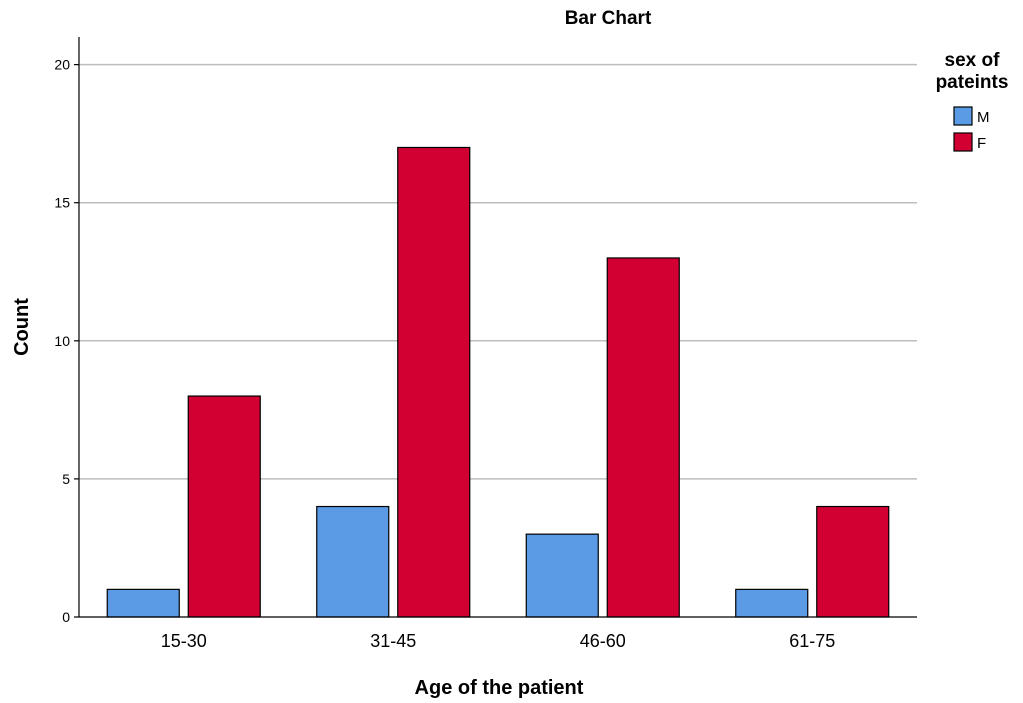  What do you see at coordinates (812, 641) in the screenshot?
I see `x-tick-label-61-75: 61-75` at bounding box center [812, 641].